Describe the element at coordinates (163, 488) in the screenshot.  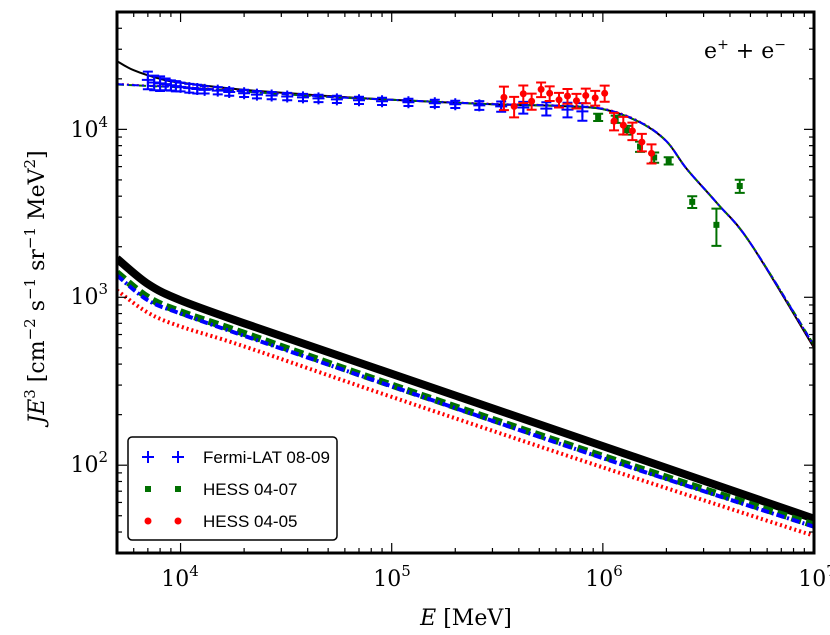
I see `legend-markers` at that location.